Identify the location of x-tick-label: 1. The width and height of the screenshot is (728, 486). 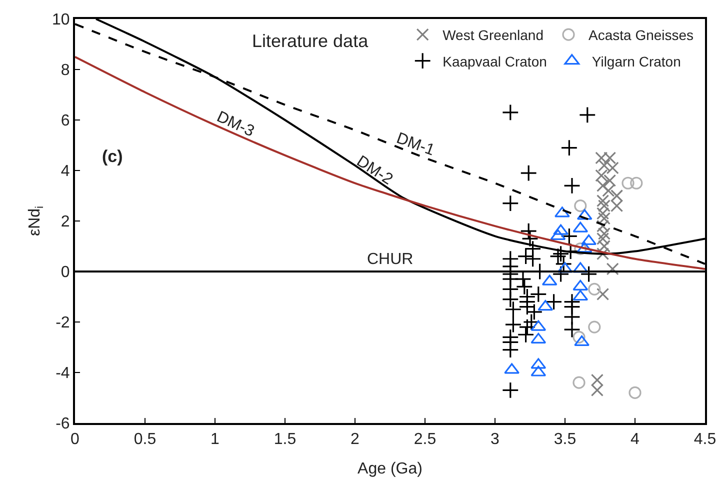
(215, 439).